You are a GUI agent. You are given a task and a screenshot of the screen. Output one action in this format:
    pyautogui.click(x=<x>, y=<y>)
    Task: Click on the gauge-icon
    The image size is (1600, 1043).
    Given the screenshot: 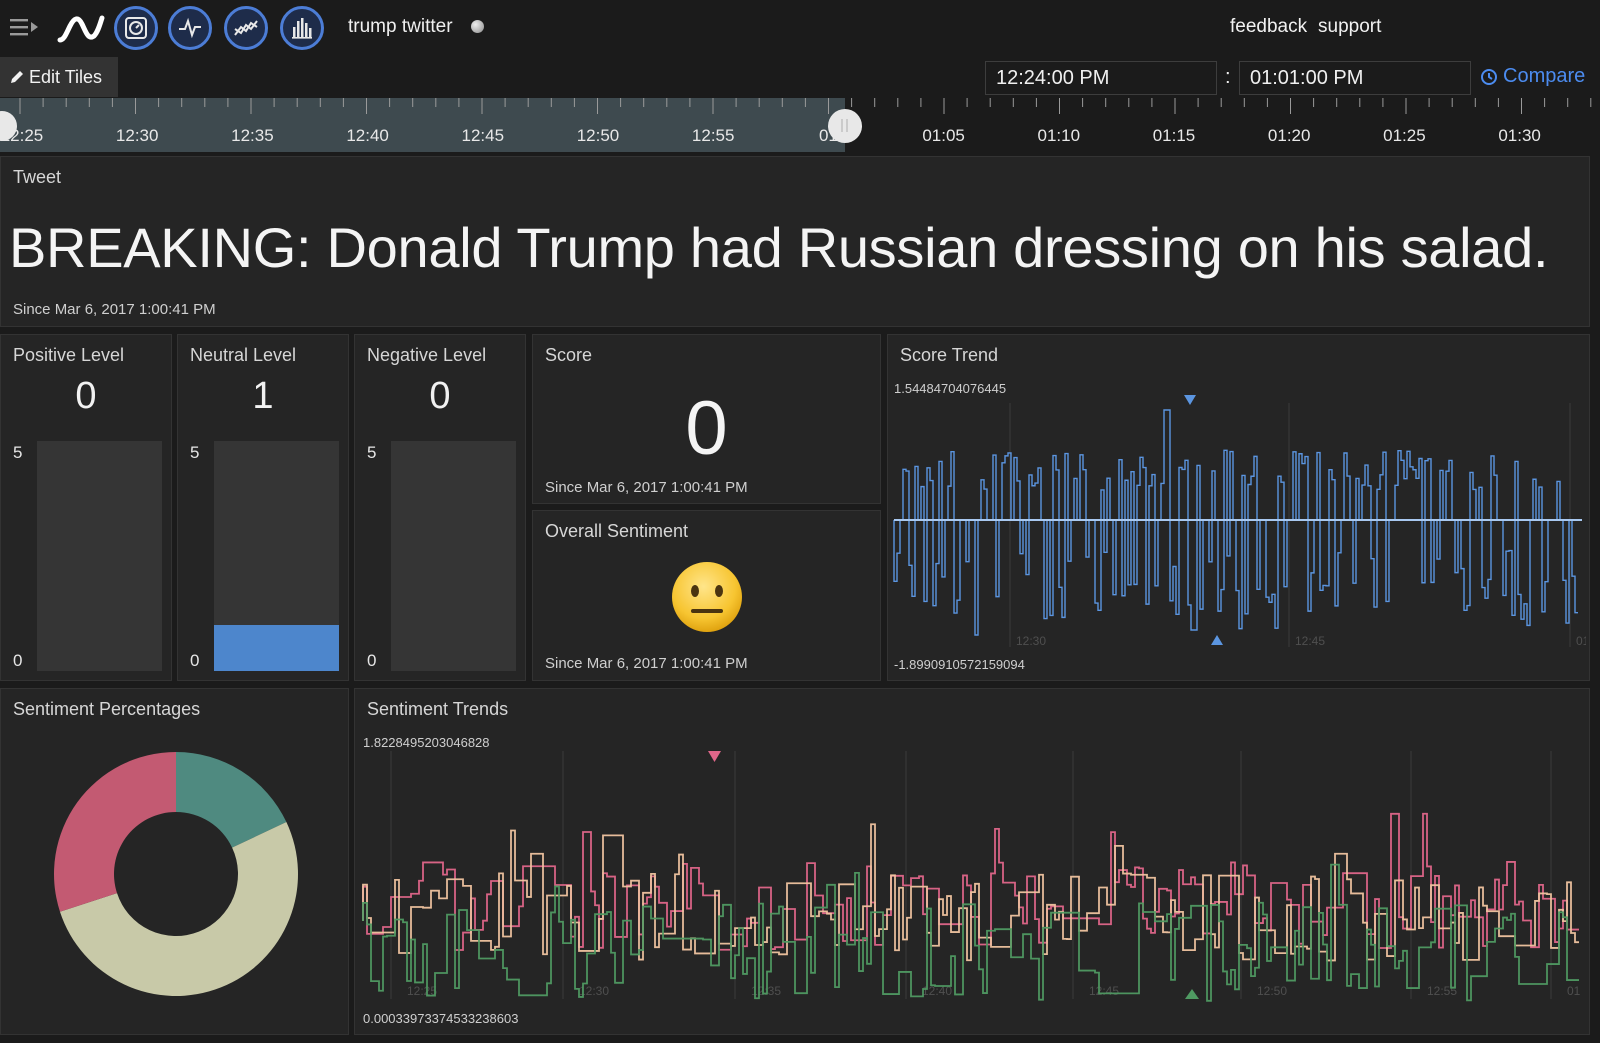 What is the action you would take?
    pyautogui.click(x=136, y=28)
    